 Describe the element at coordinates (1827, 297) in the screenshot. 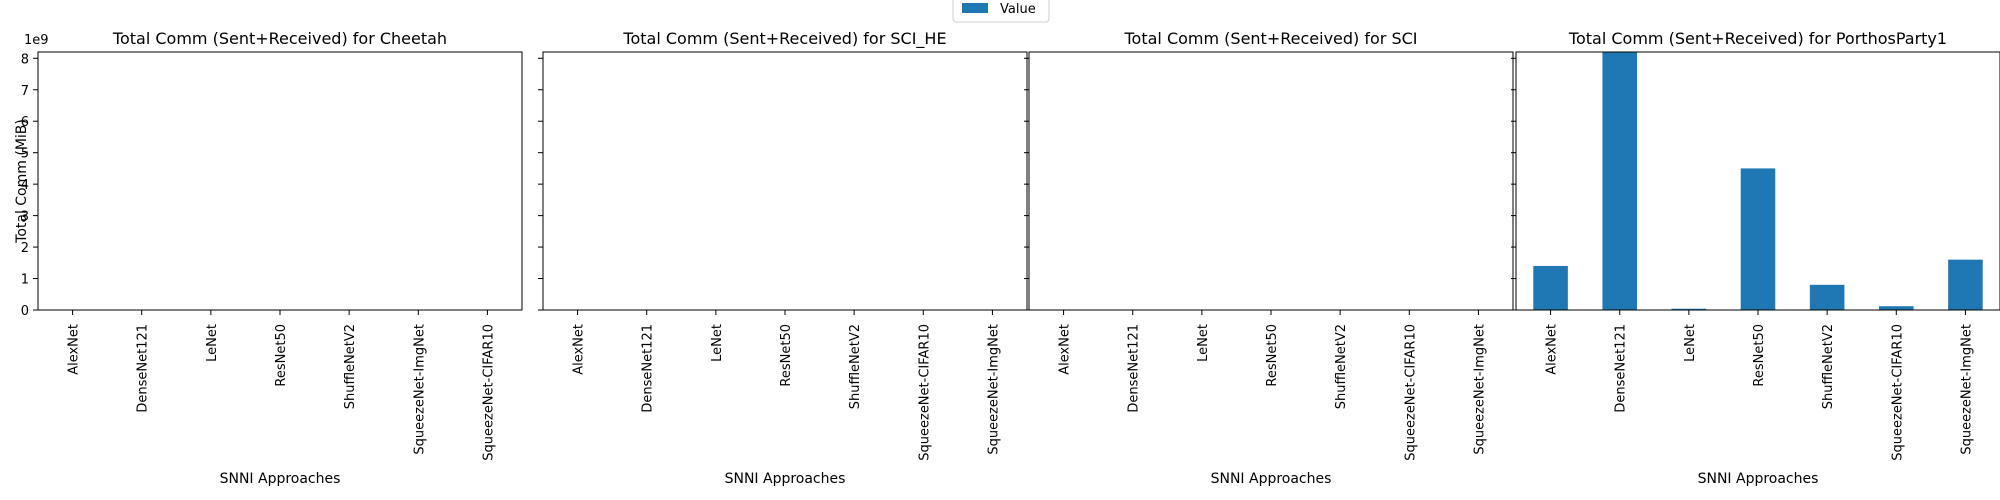

I see `bar-shufflenetv2` at that location.